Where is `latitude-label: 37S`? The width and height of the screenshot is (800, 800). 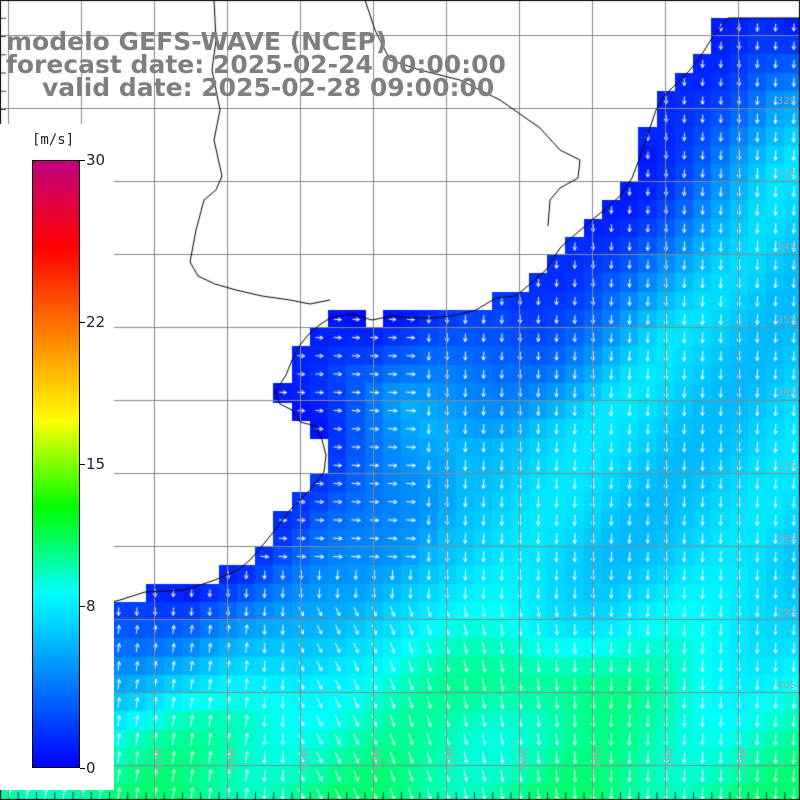
latitude-label: 37S is located at coordinates (786, 466).